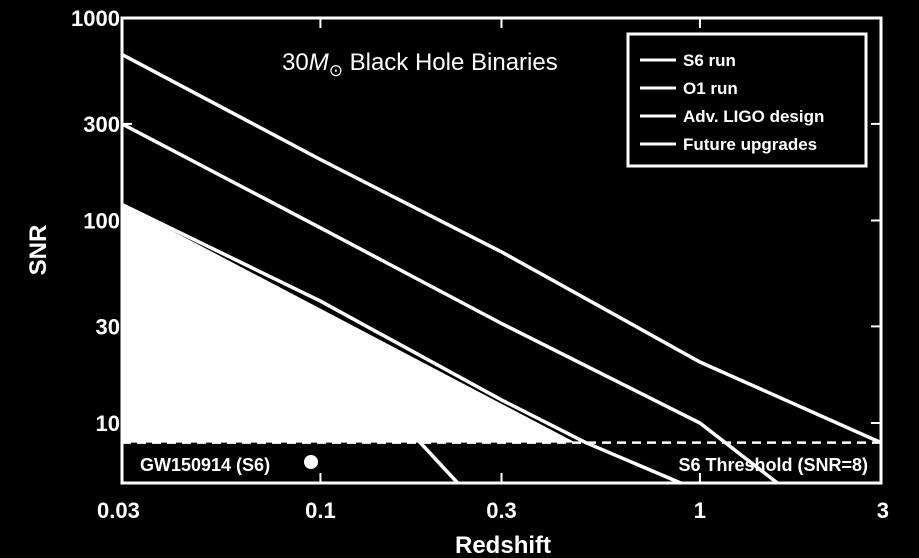  Describe the element at coordinates (420, 64) in the screenshot. I see `chart-title: 30M⊙ Black Hole Binaries` at that location.